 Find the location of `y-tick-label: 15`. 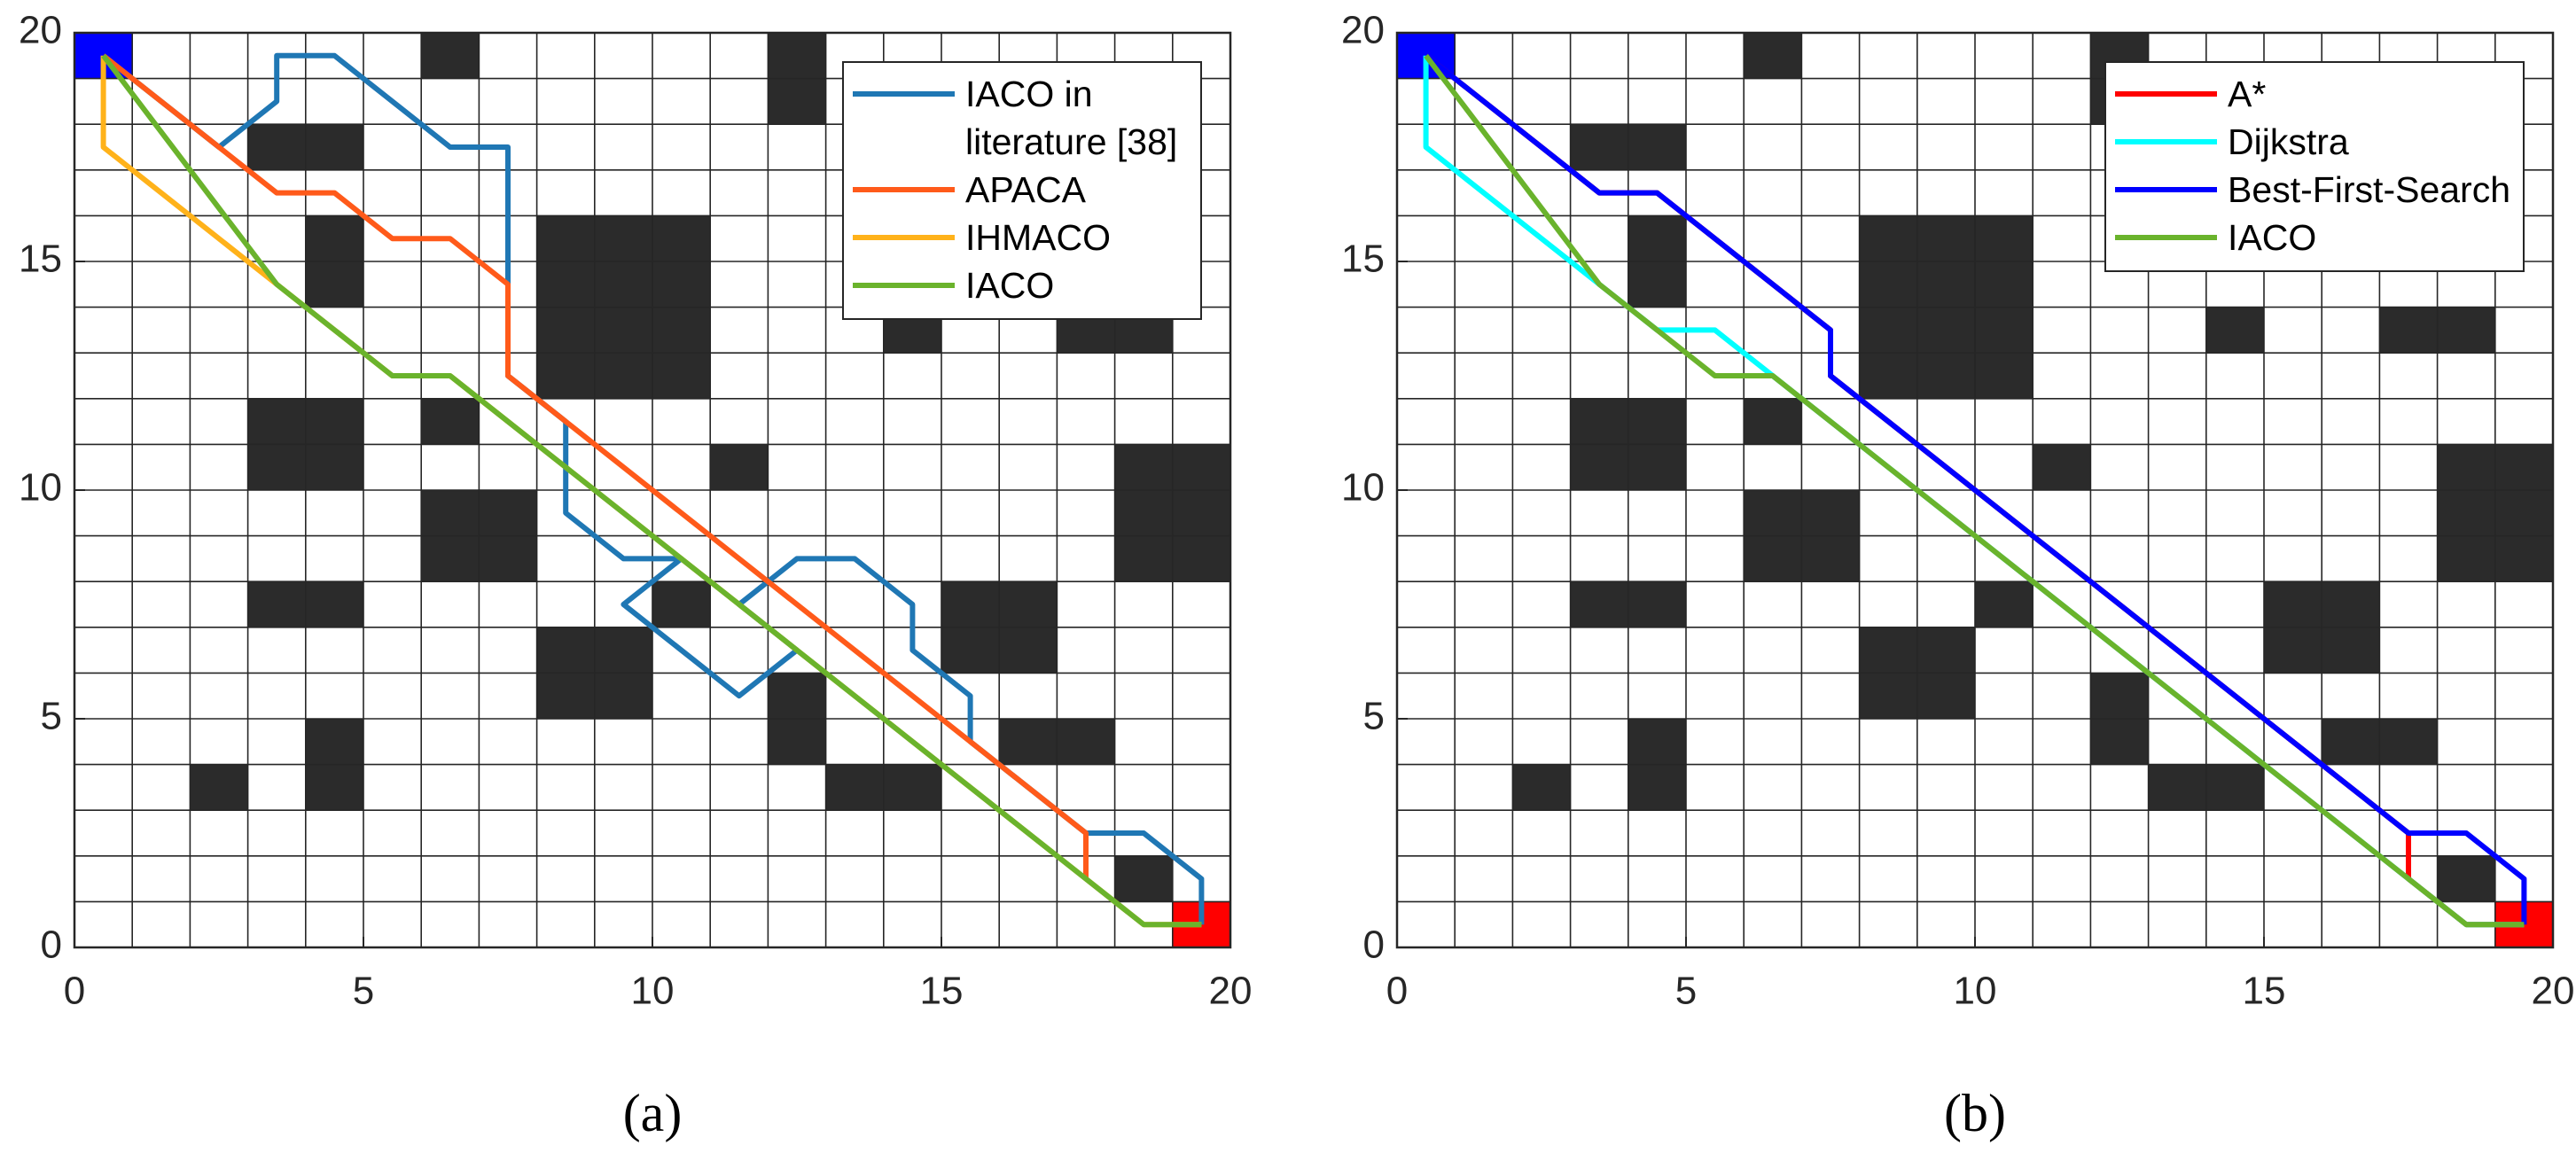

y-tick-label: 15 is located at coordinates (40, 259).